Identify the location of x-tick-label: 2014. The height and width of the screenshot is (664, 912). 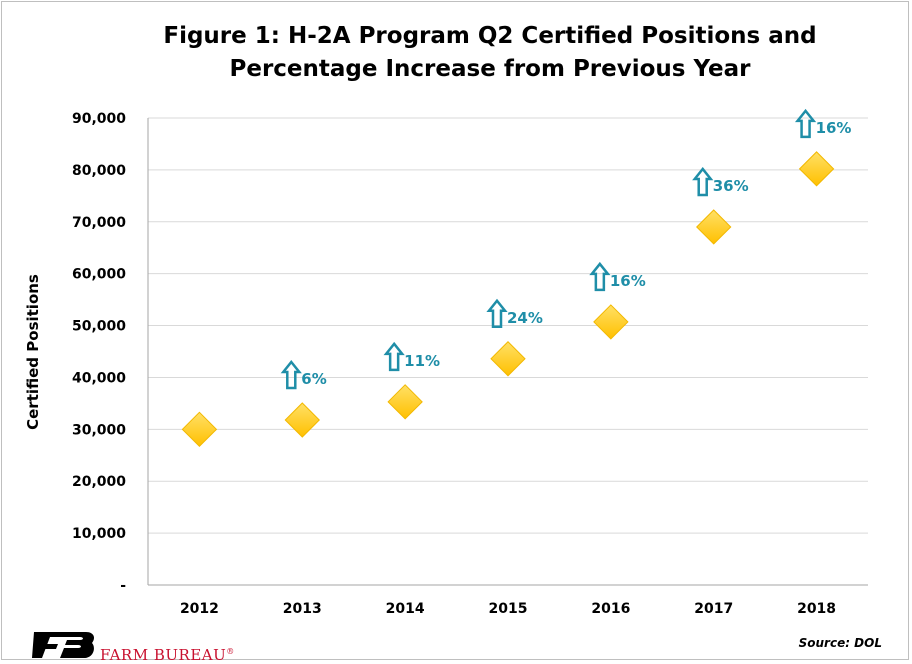
(405, 609).